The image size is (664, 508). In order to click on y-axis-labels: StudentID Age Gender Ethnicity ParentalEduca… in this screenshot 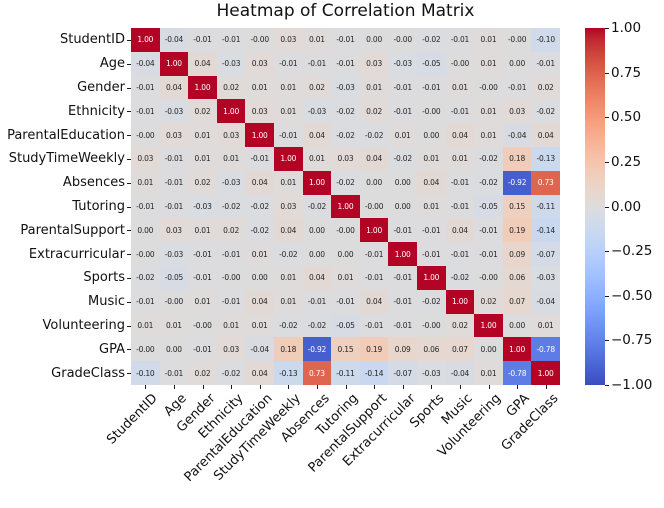, I will do `click(62, 206)`.